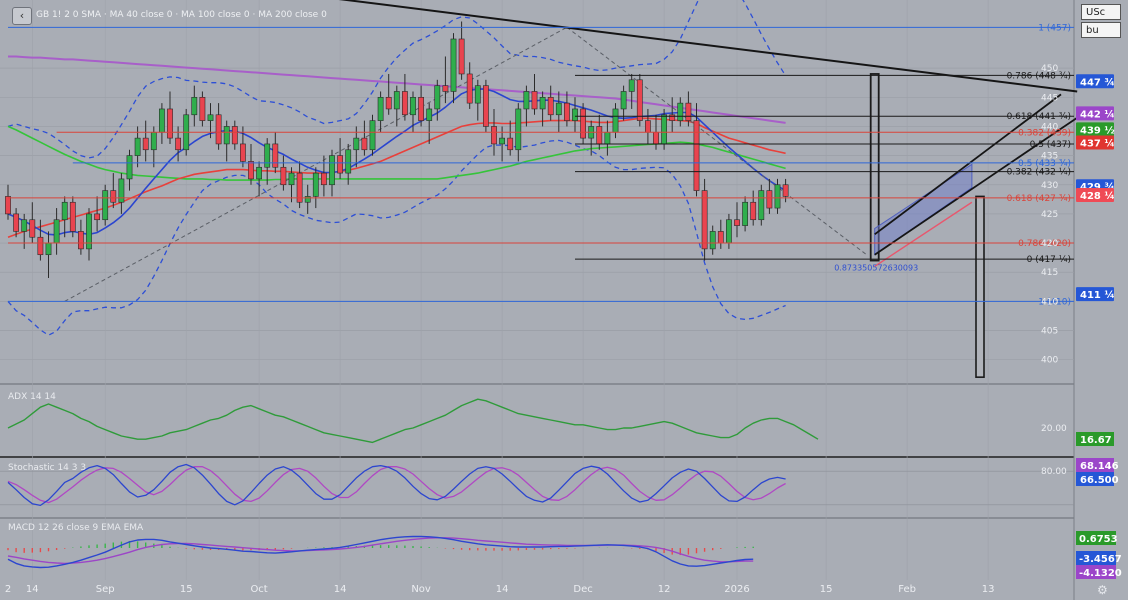 This screenshot has width=1128, height=600. What do you see at coordinates (380, 552) in the screenshot?
I see `macd-line` at bounding box center [380, 552].